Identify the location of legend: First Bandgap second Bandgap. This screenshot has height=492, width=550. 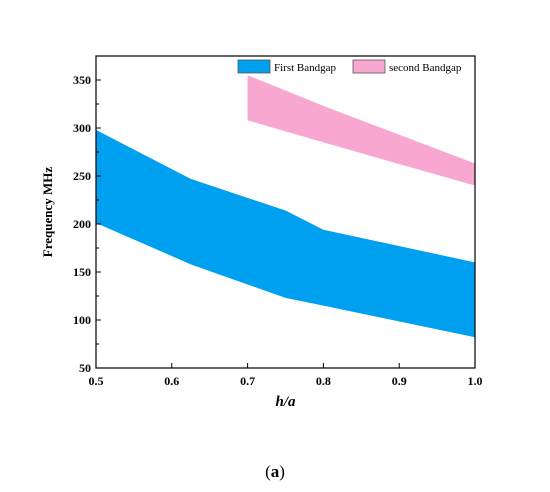
(349, 66).